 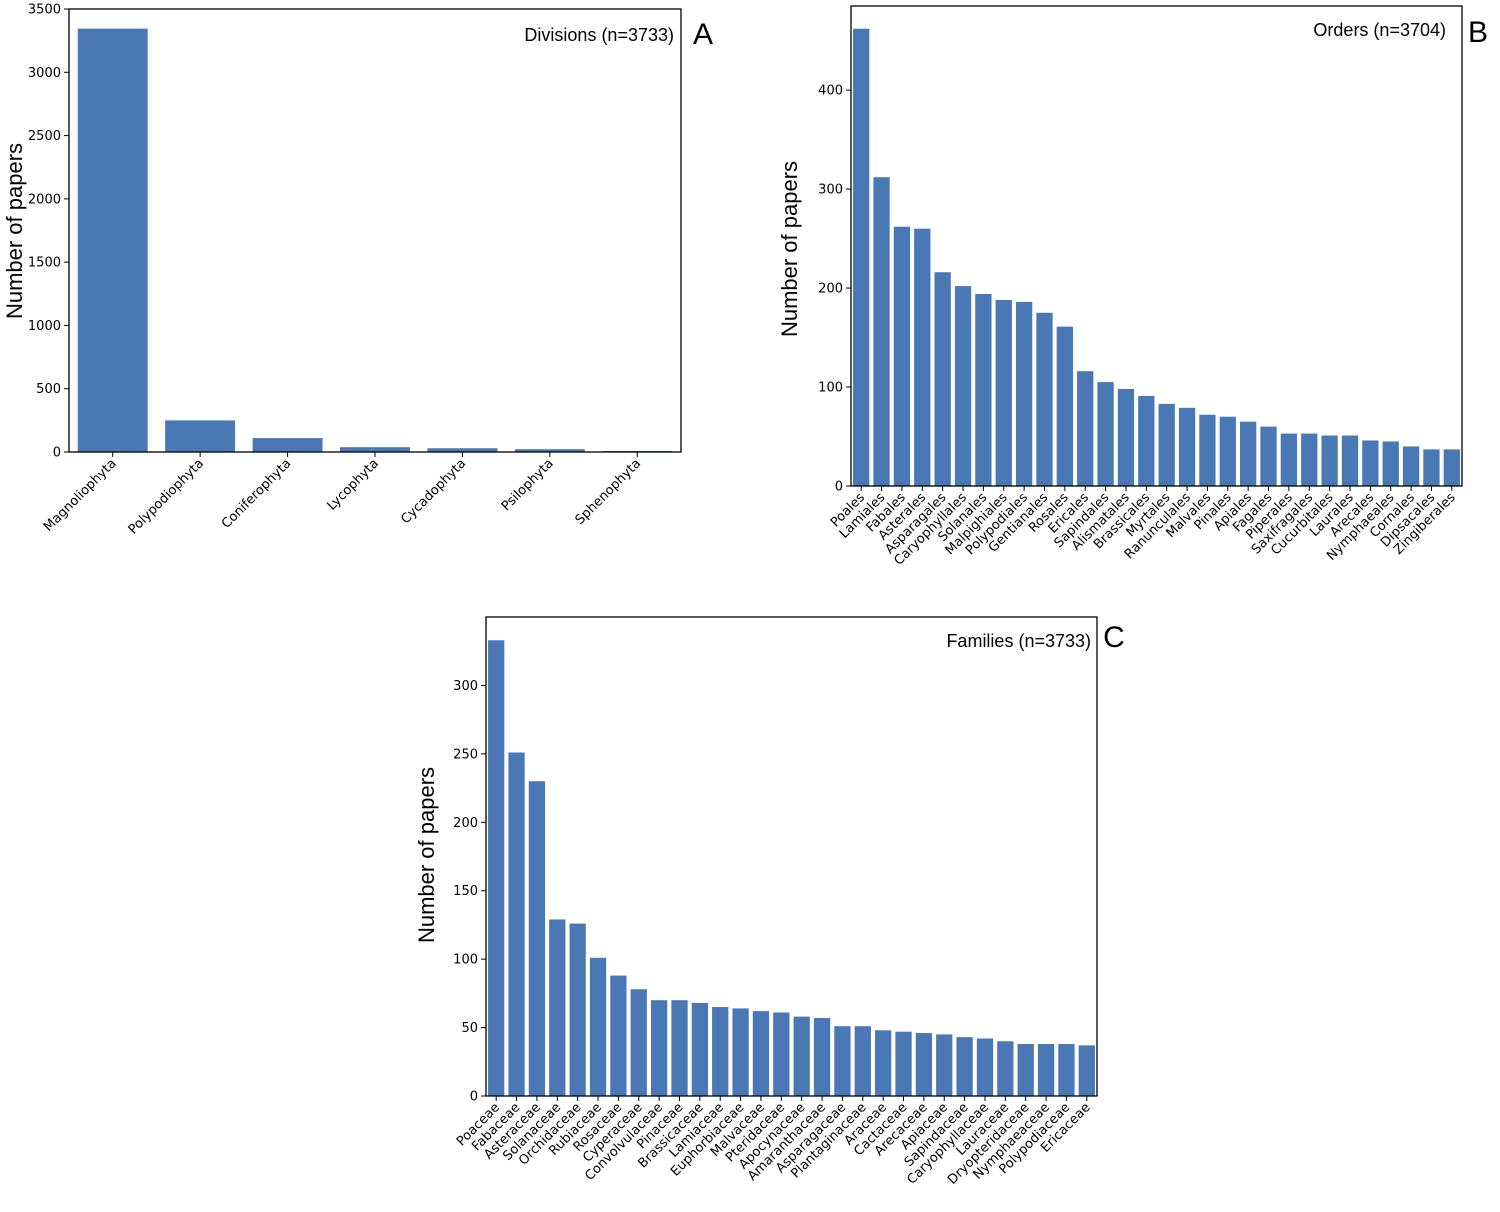 What do you see at coordinates (256, 493) in the screenshot?
I see `x-tick-label: Coniferophyta` at bounding box center [256, 493].